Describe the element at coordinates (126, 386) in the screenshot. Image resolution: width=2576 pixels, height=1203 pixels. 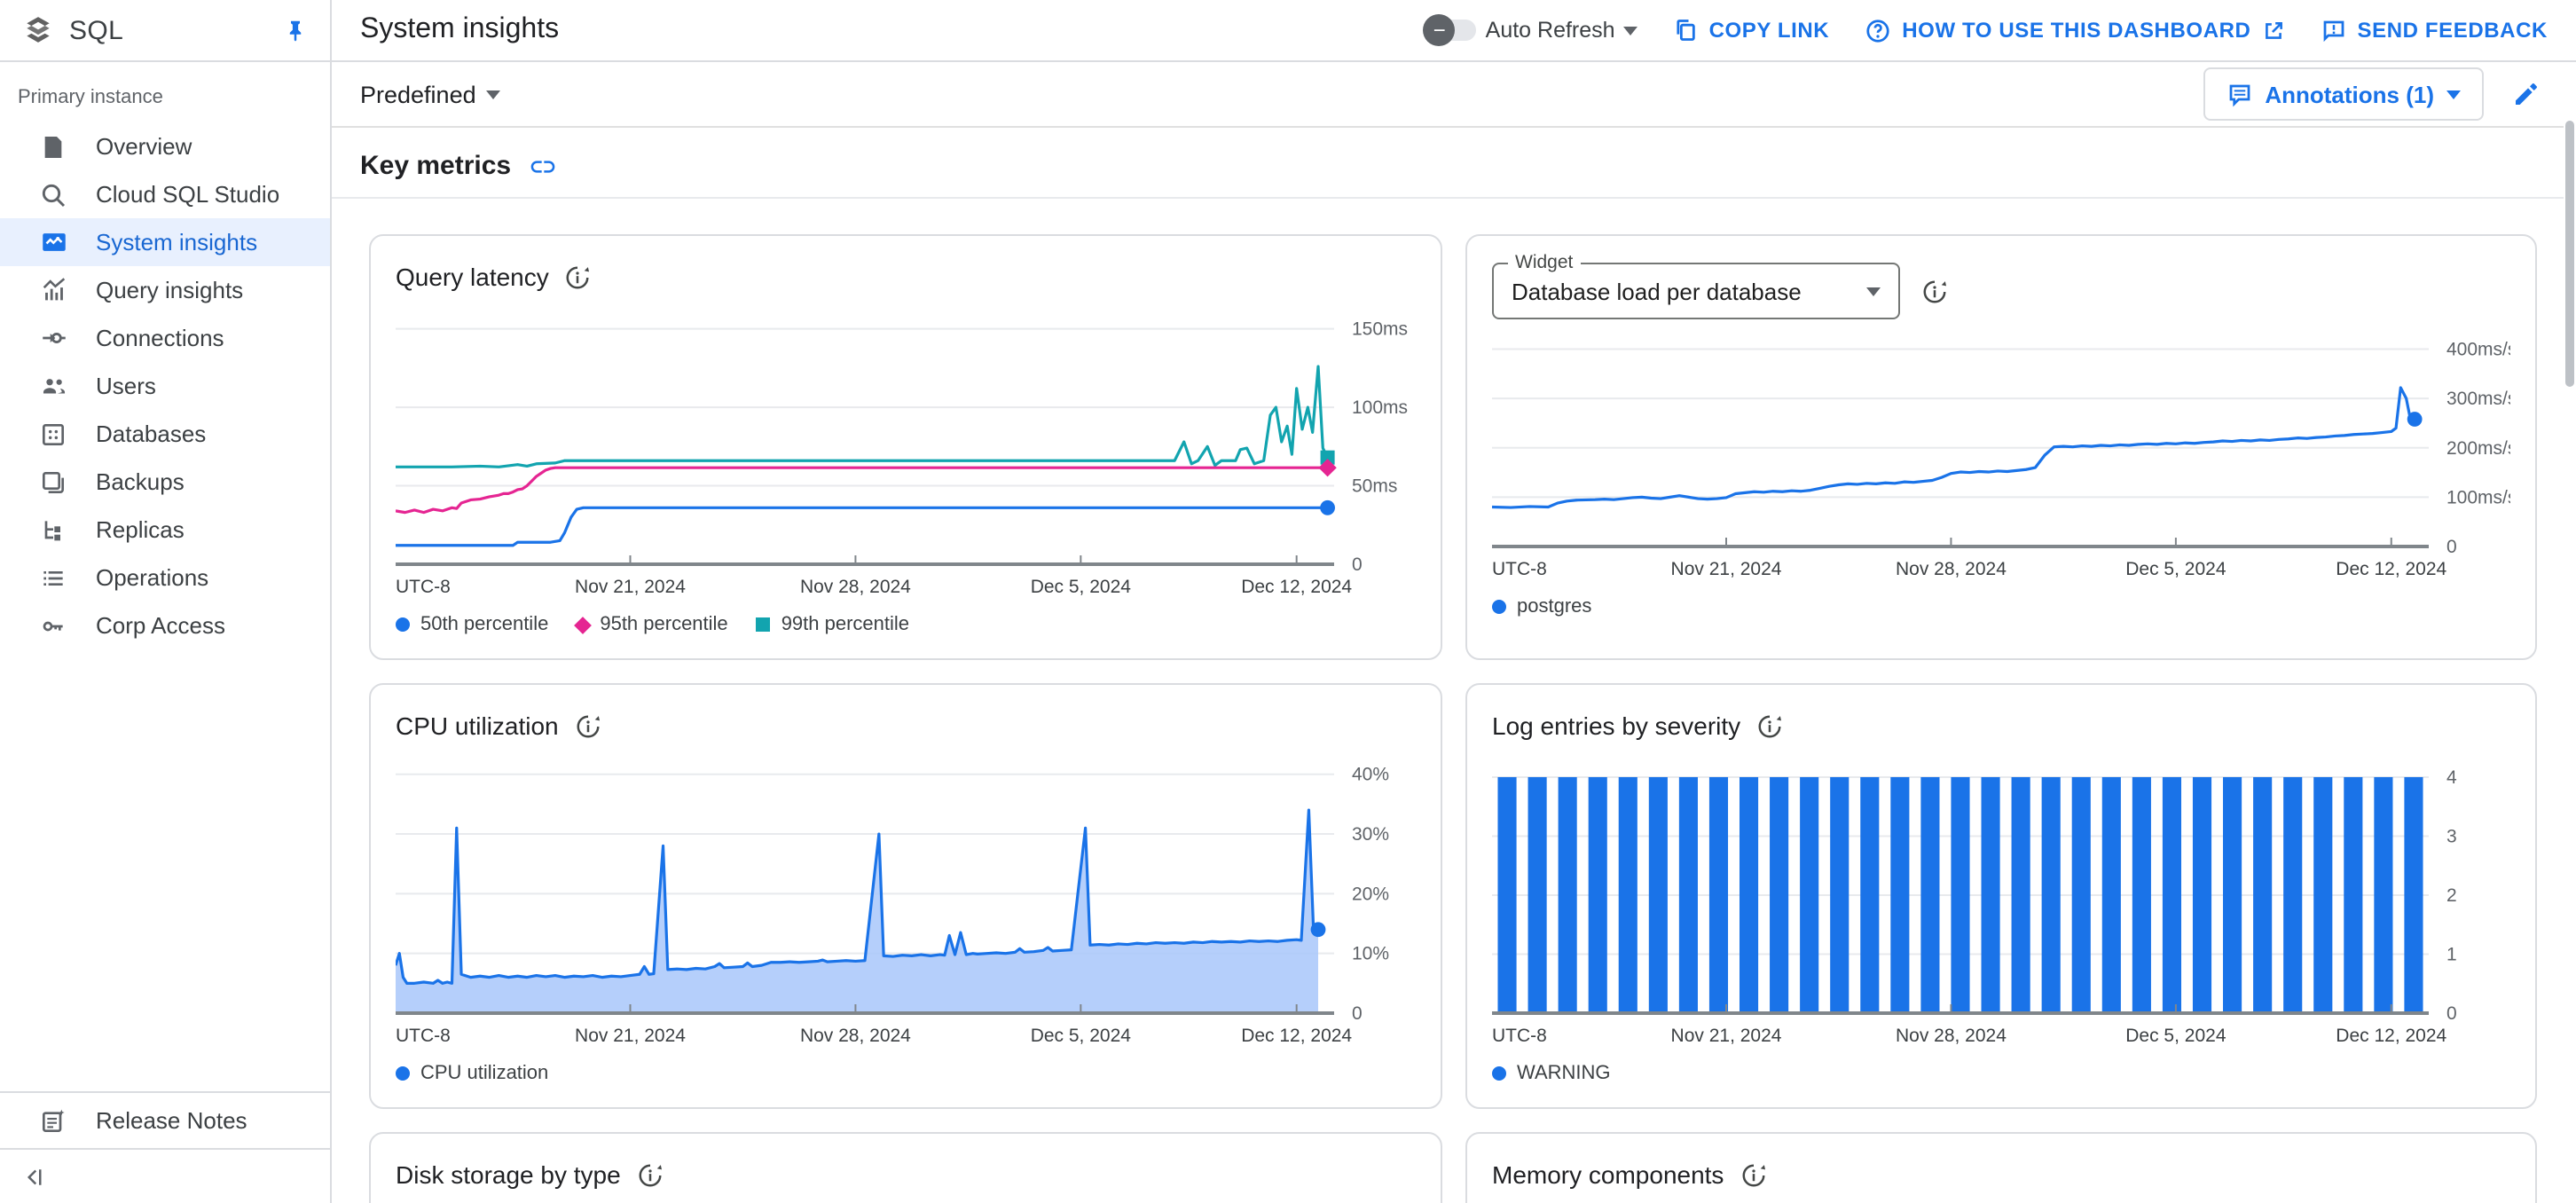
I see `sidebar-item-label: Users` at that location.